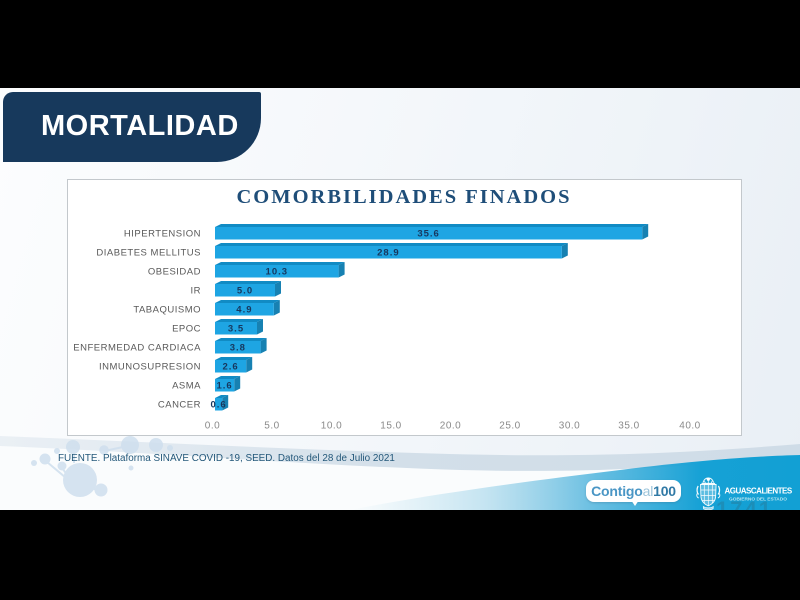 Image resolution: width=800 pixels, height=600 pixels. What do you see at coordinates (212, 426) in the screenshot?
I see `svg-text: 0.0` at bounding box center [212, 426].